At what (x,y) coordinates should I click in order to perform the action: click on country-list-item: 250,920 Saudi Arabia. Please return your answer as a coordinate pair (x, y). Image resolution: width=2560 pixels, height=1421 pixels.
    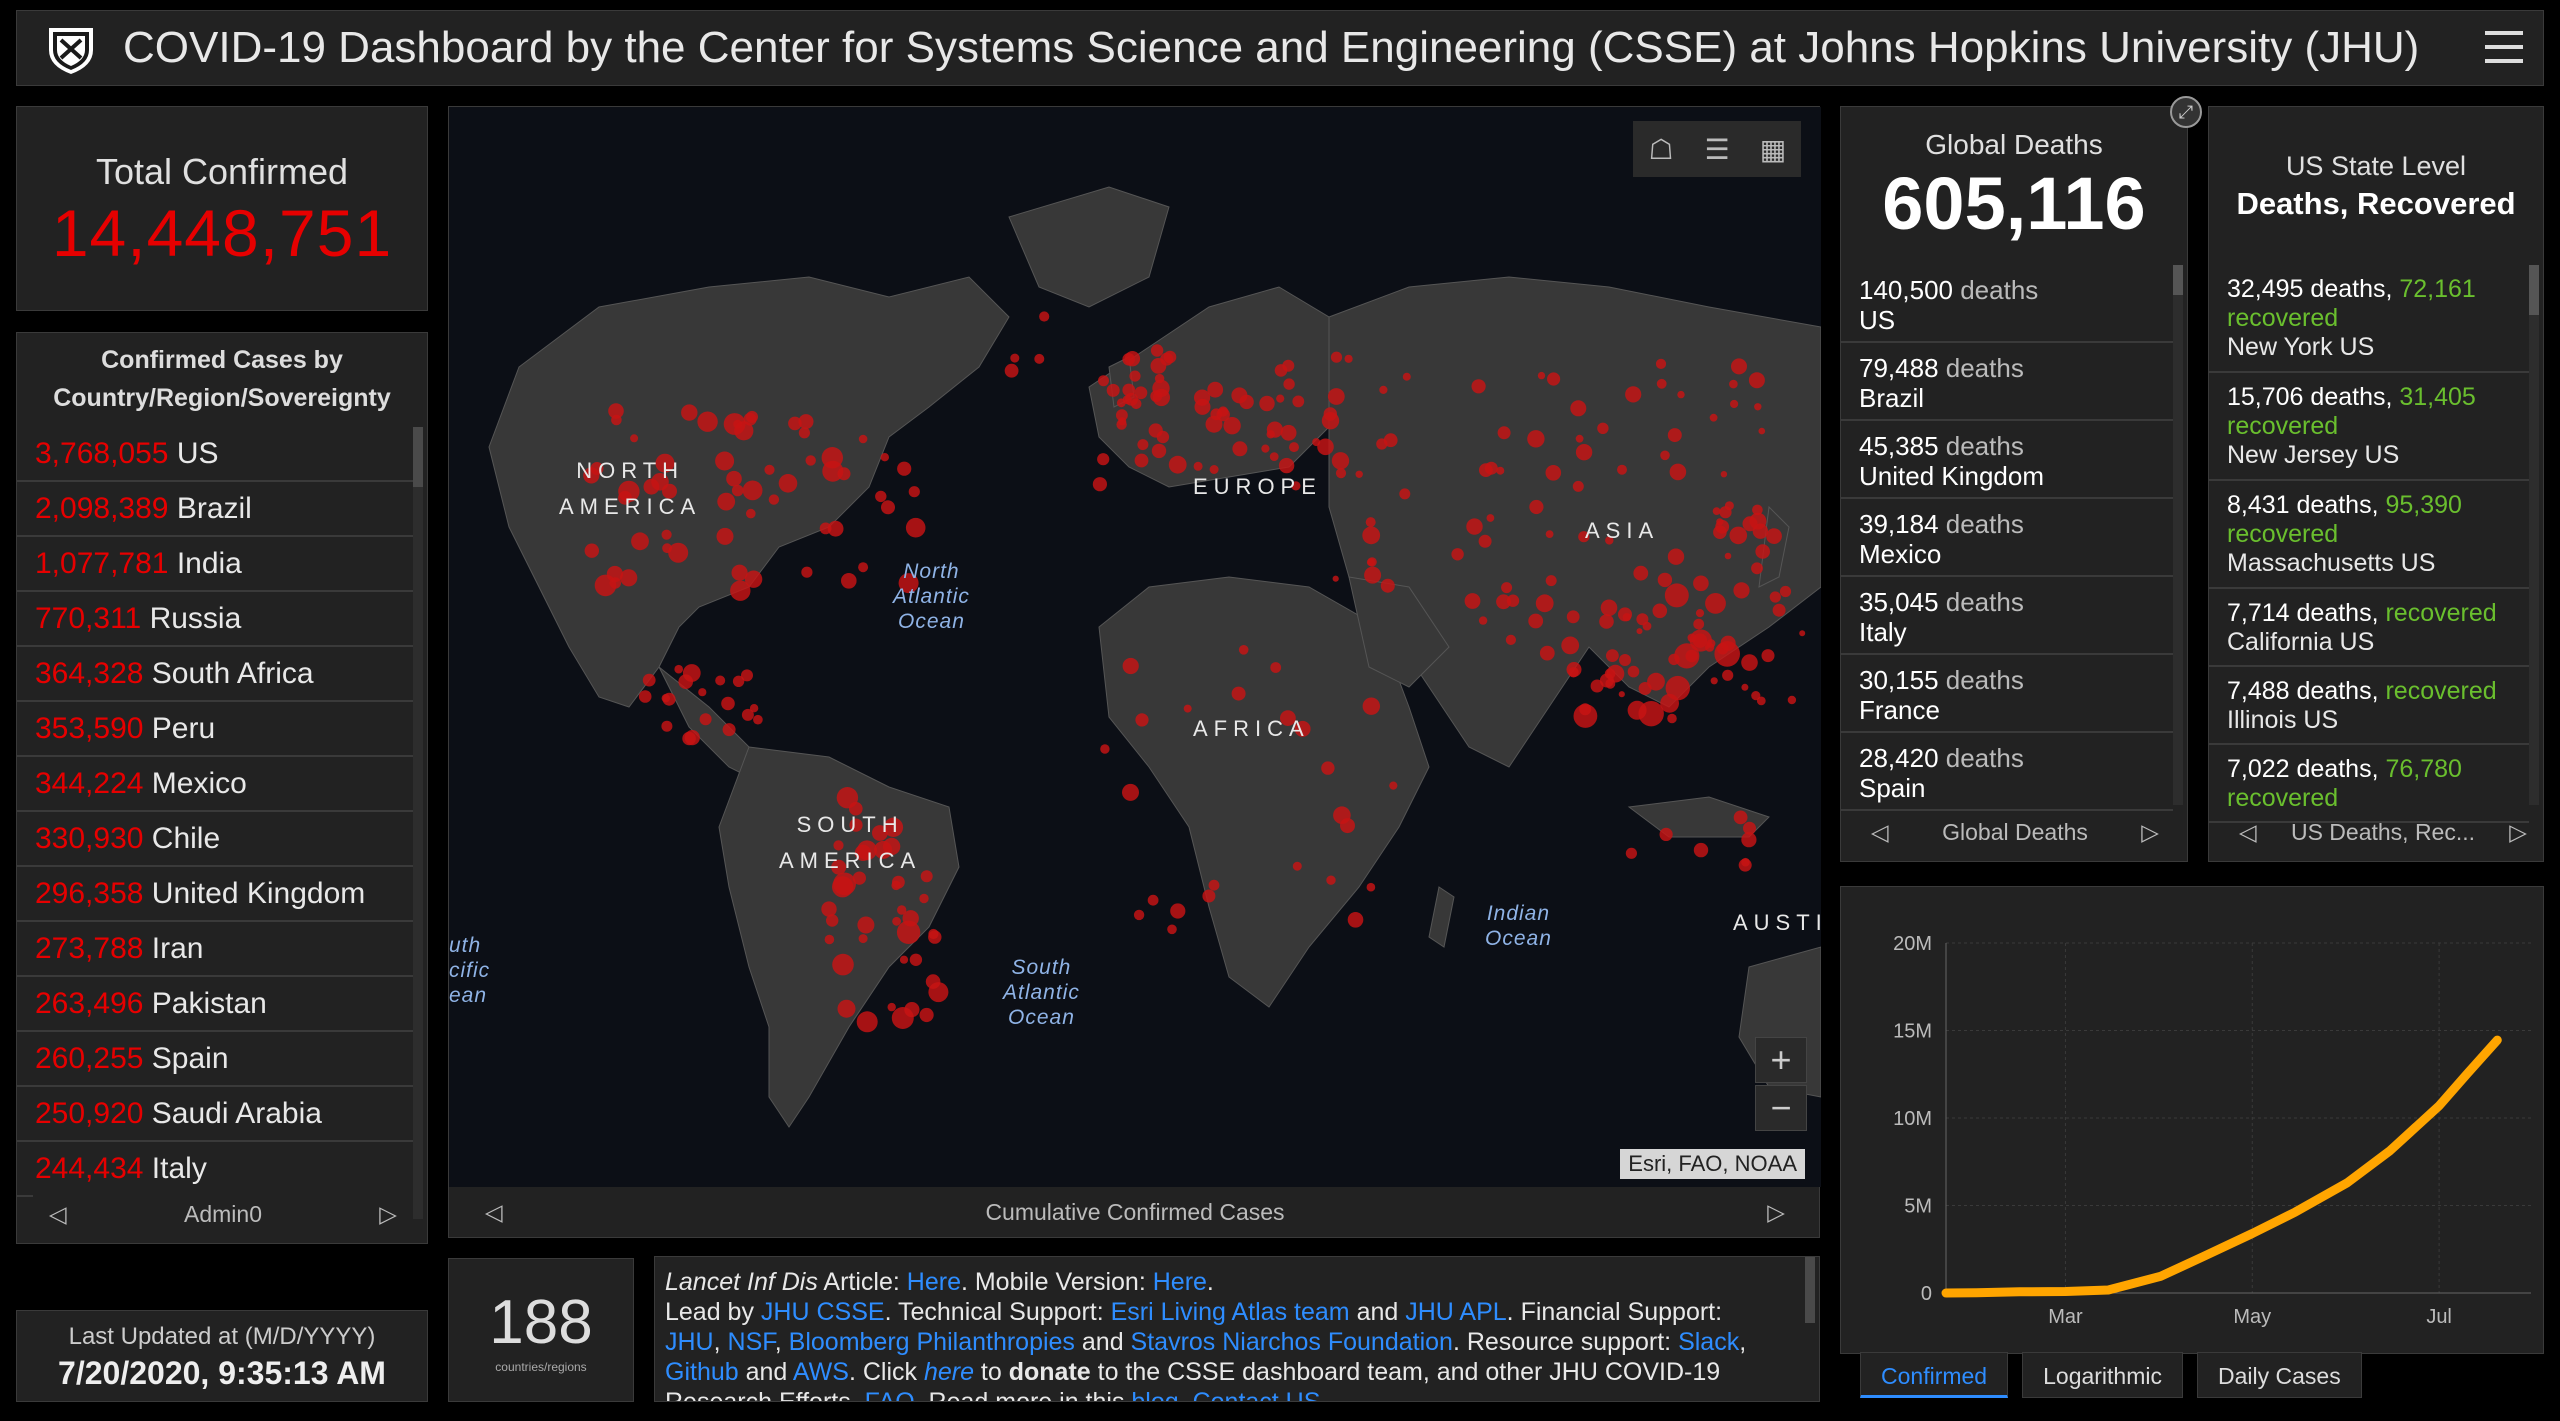
    Looking at the image, I should click on (216, 1114).